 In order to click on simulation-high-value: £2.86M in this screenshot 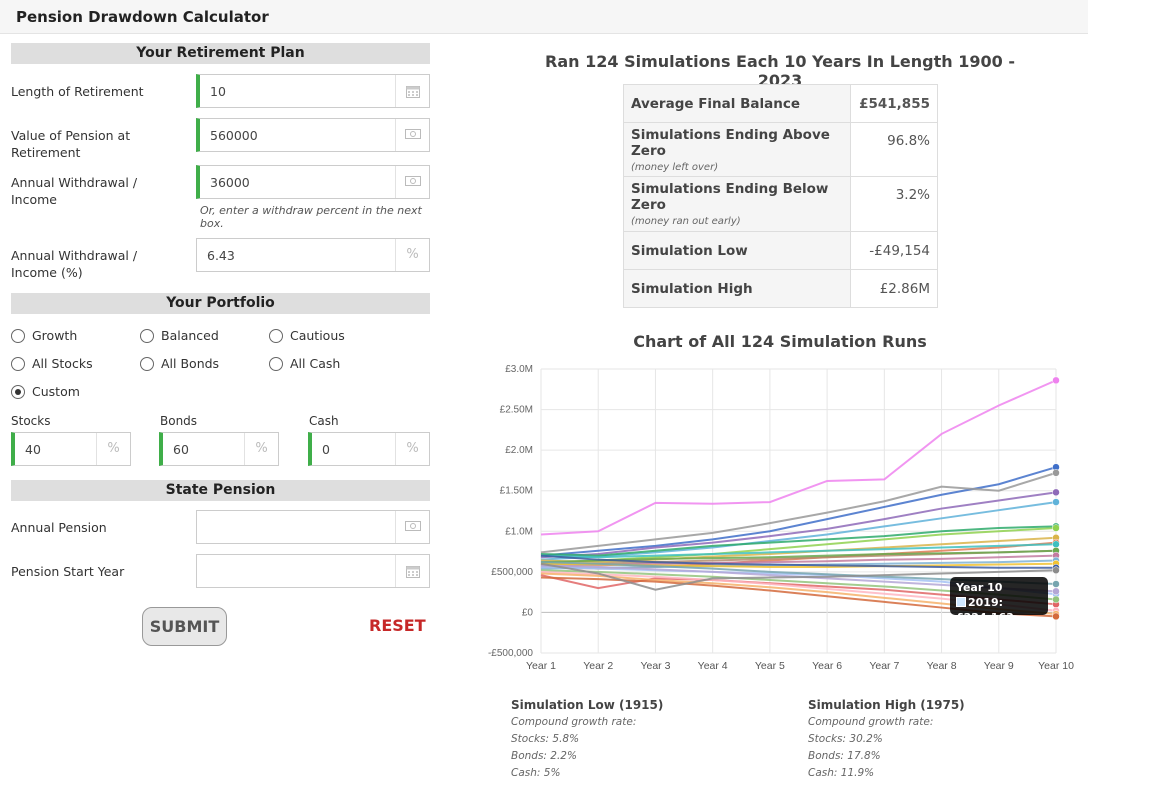, I will do `click(894, 288)`.